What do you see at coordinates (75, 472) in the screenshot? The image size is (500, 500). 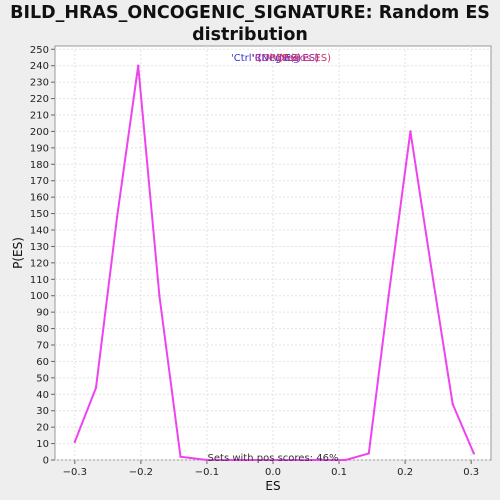 I see `x-tick-label: −0.3` at bounding box center [75, 472].